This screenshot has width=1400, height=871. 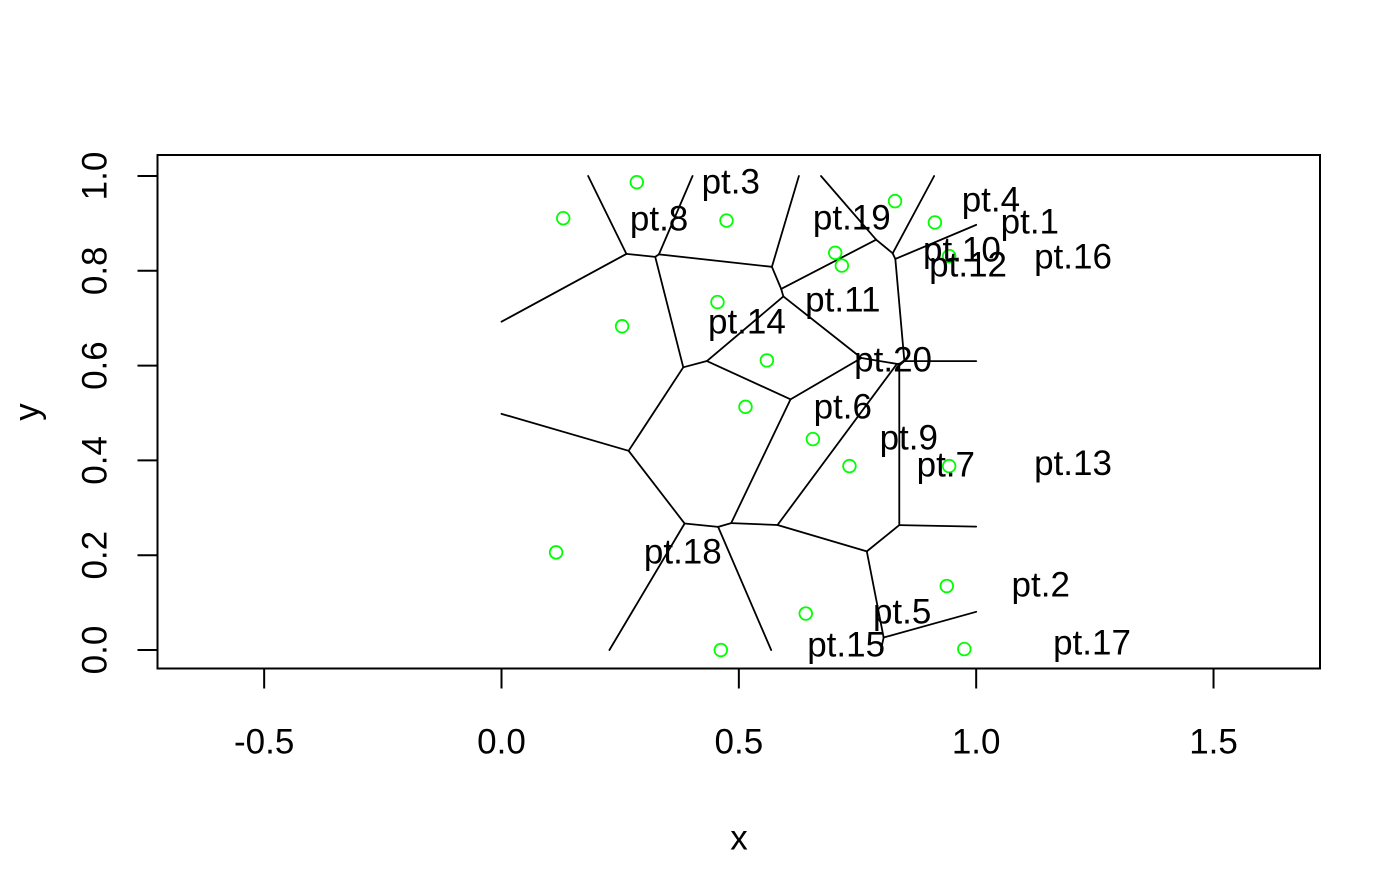 What do you see at coordinates (739, 742) in the screenshot?
I see `x-axis-tick-label: 0.5` at bounding box center [739, 742].